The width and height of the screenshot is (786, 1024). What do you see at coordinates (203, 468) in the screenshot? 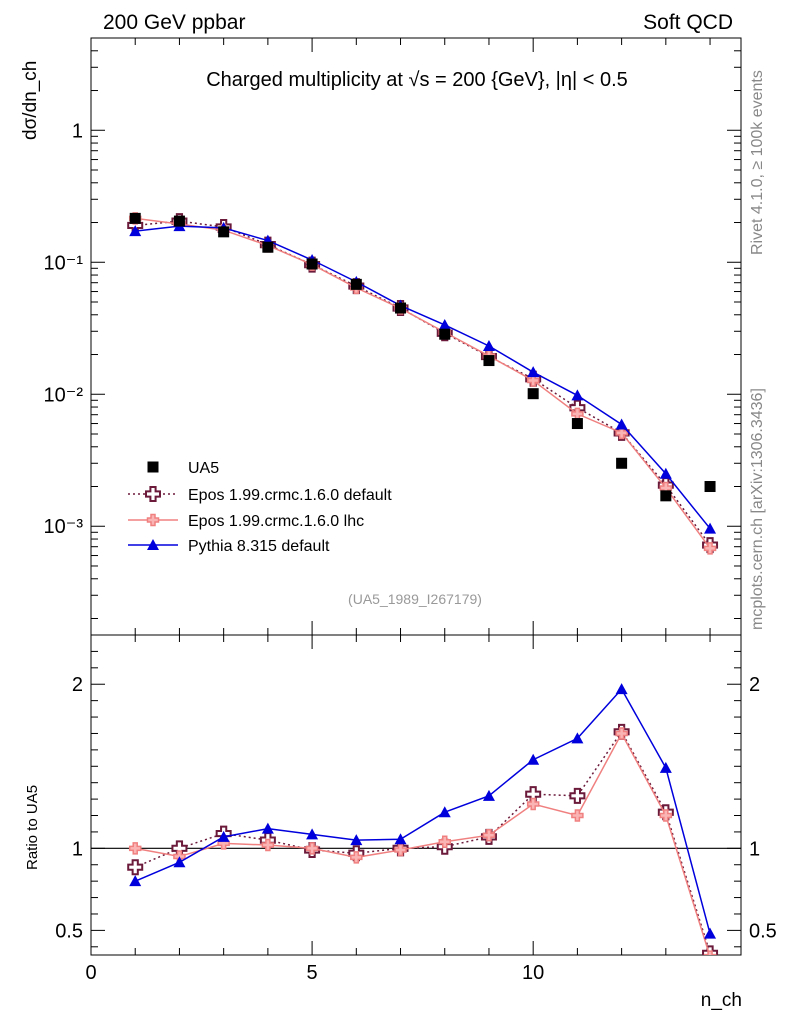
I see `legend-label: UA5` at bounding box center [203, 468].